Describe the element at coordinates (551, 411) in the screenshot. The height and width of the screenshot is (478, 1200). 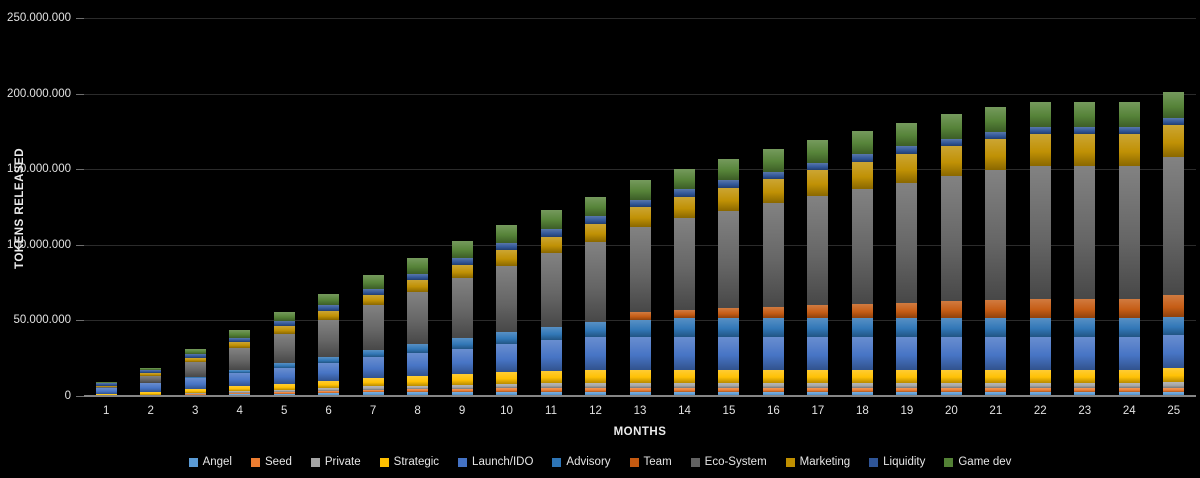
I see `x-tick-label: 11` at that location.